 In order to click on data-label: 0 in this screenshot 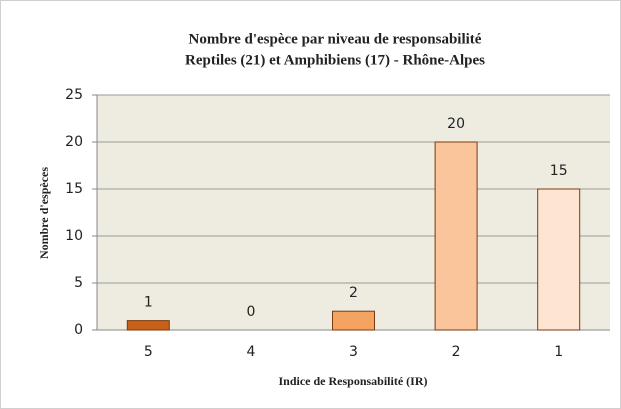, I will do `click(250, 312)`.